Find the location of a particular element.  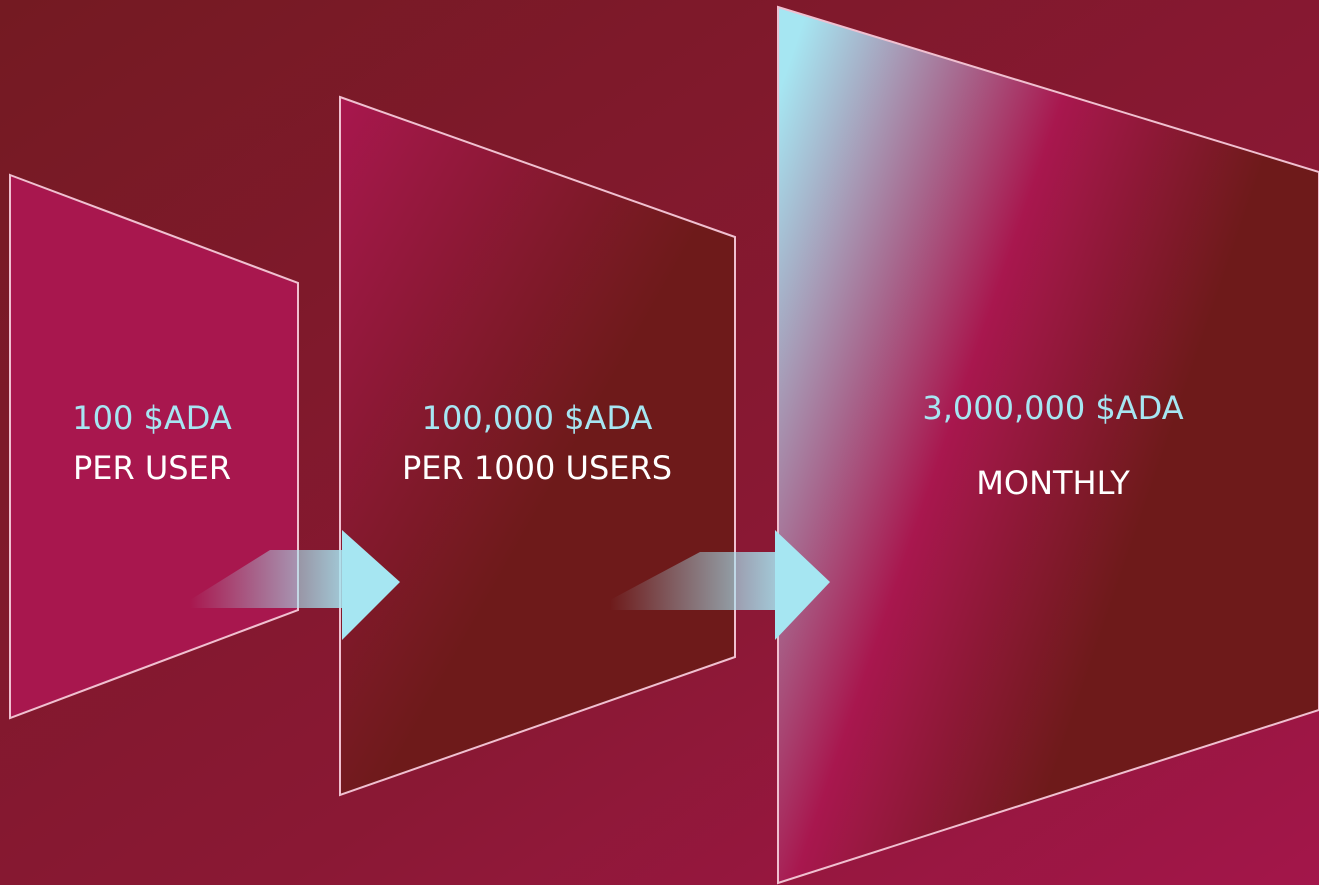

amount: 3,000,000 $ADA is located at coordinates (1052, 408).